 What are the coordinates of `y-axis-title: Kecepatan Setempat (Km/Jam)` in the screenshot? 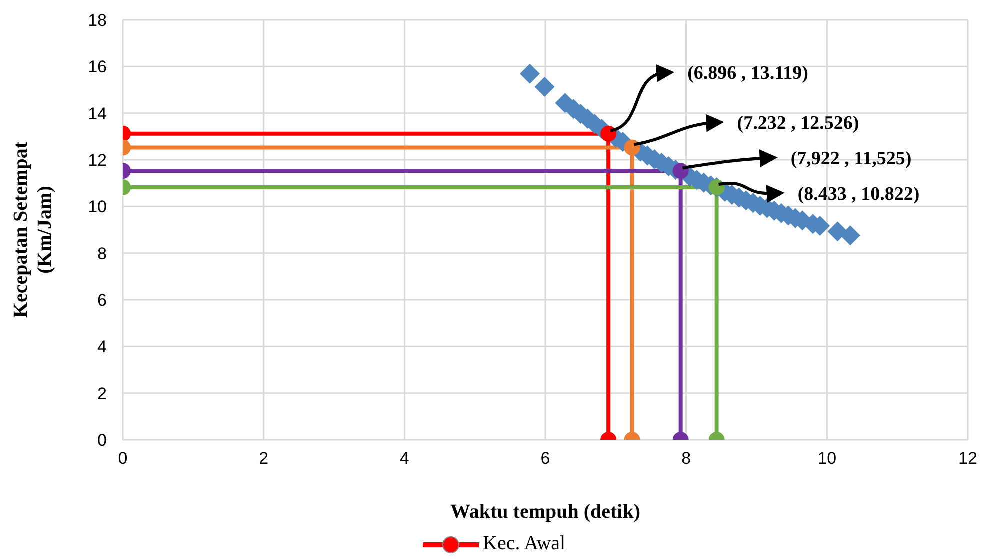 It's located at (33, 230).